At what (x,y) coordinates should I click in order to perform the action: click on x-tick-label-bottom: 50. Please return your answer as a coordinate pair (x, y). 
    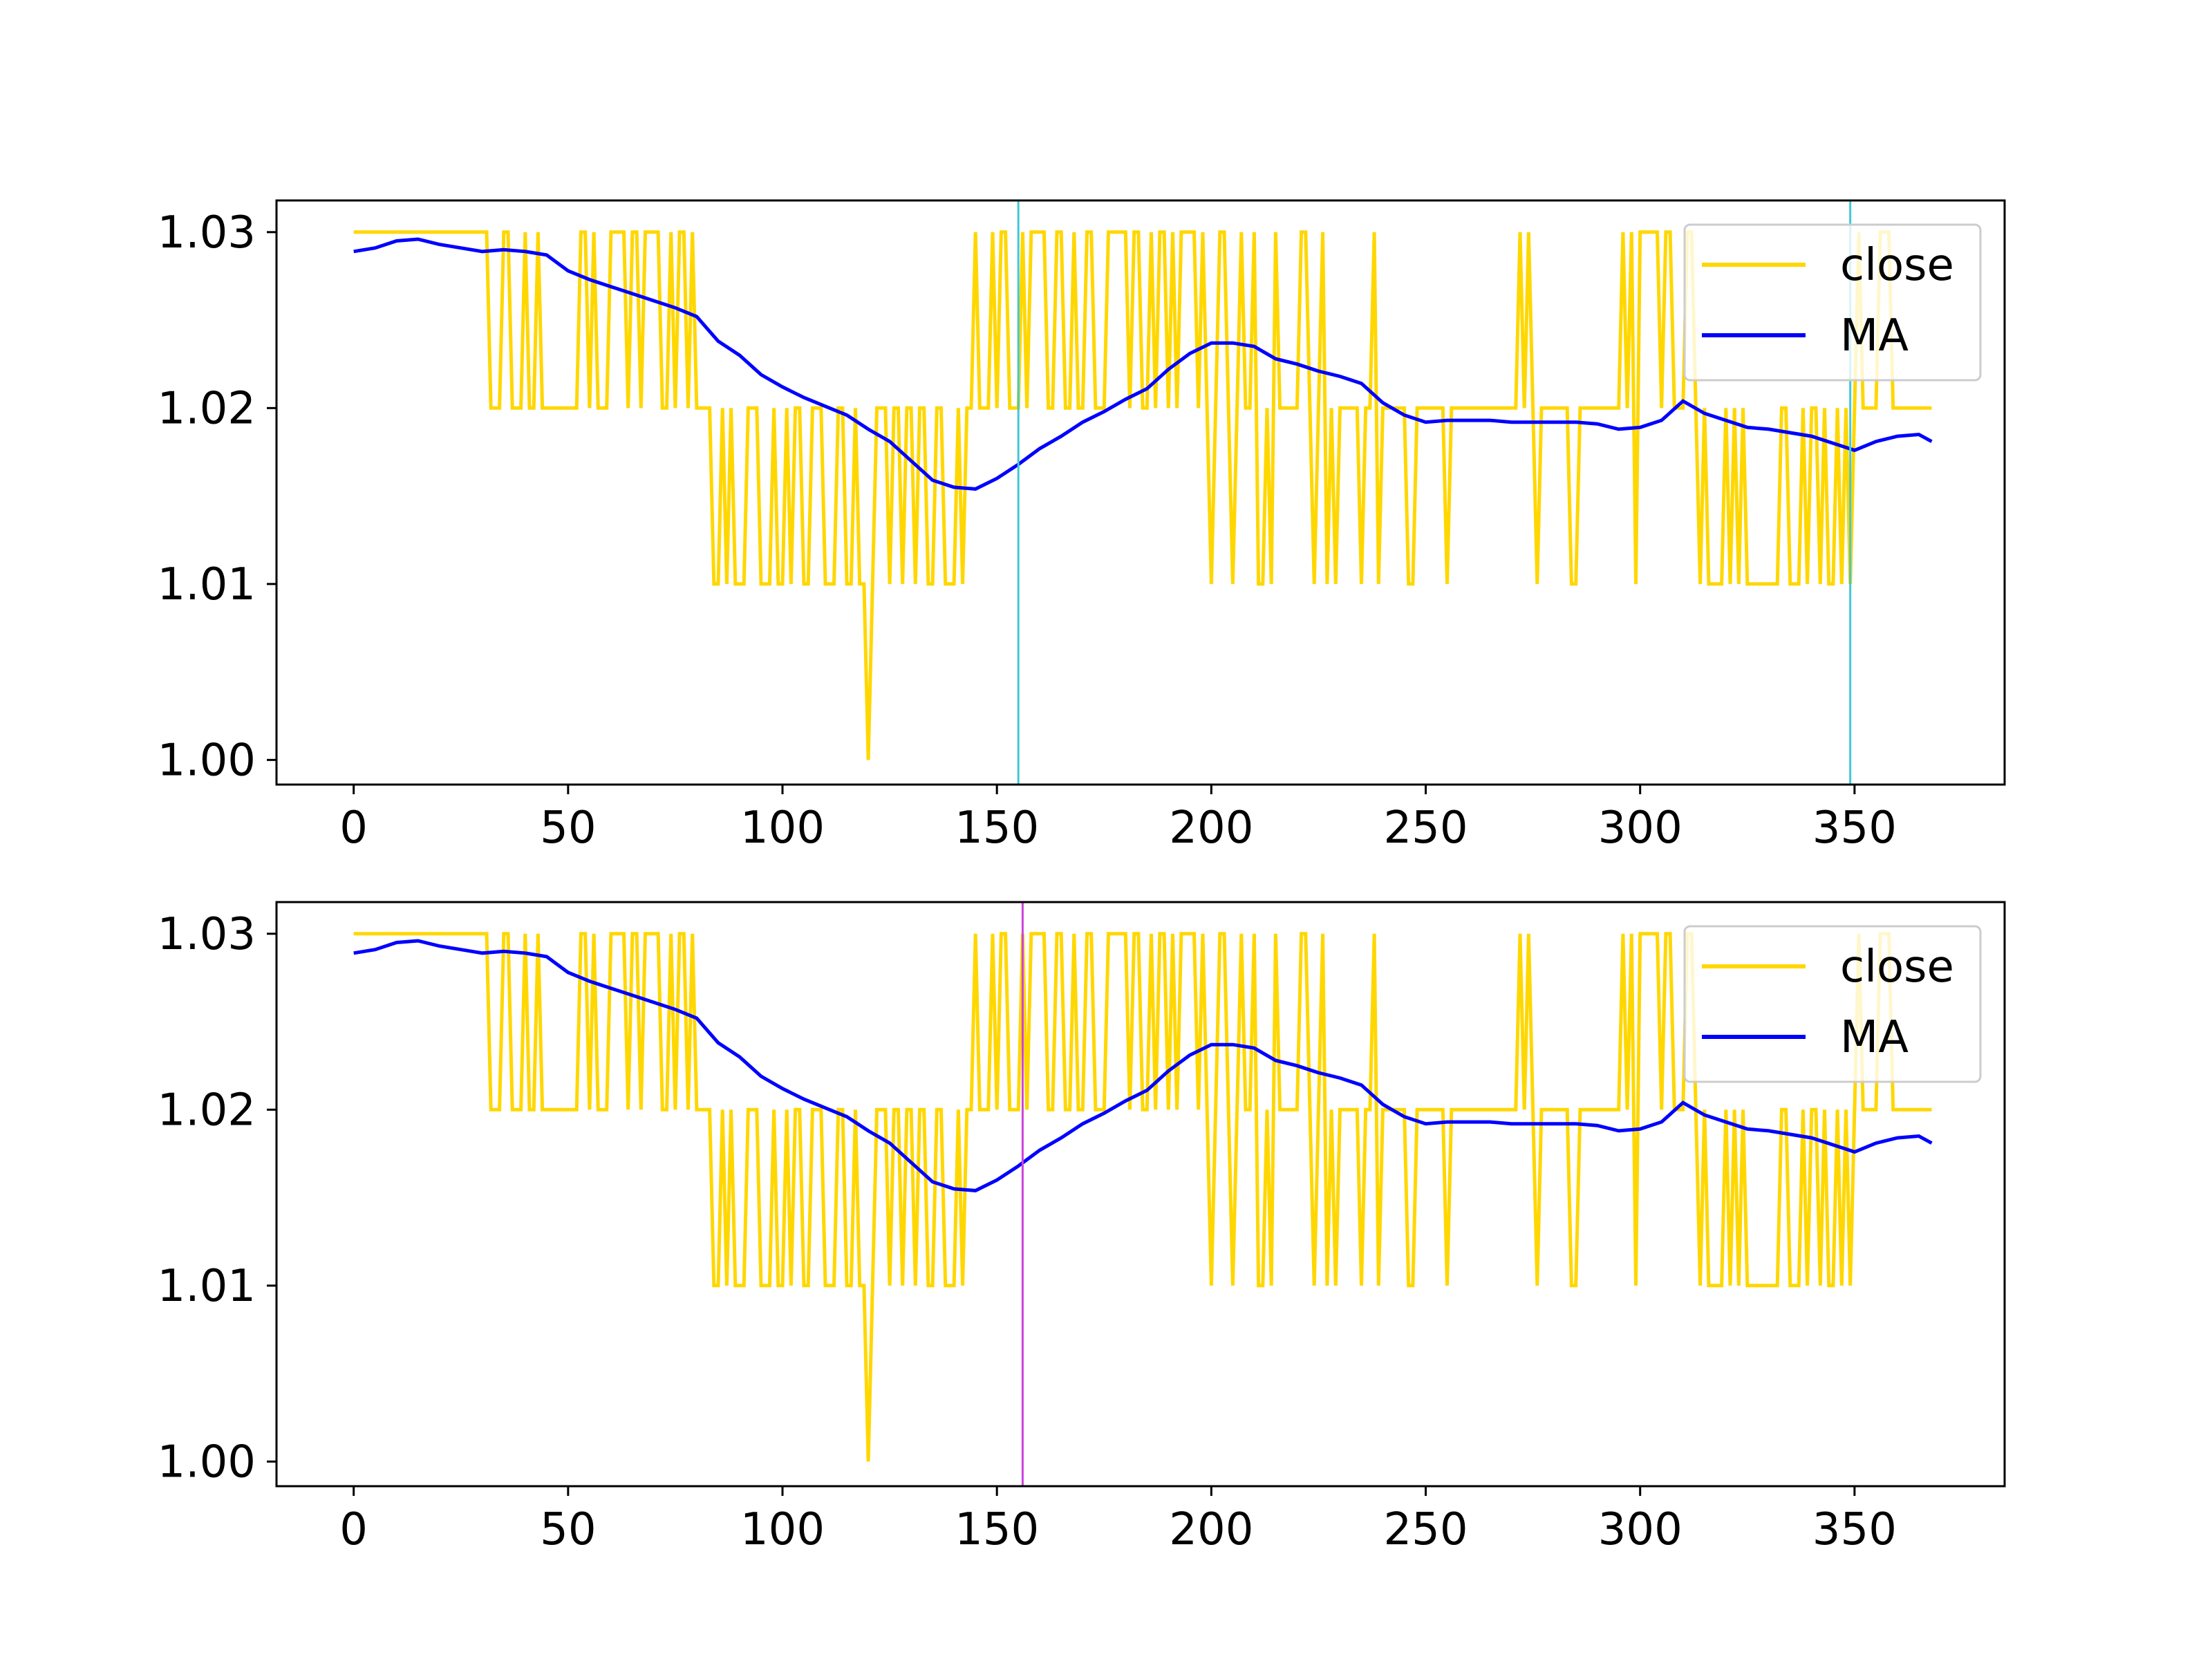
    Looking at the image, I should click on (568, 1530).